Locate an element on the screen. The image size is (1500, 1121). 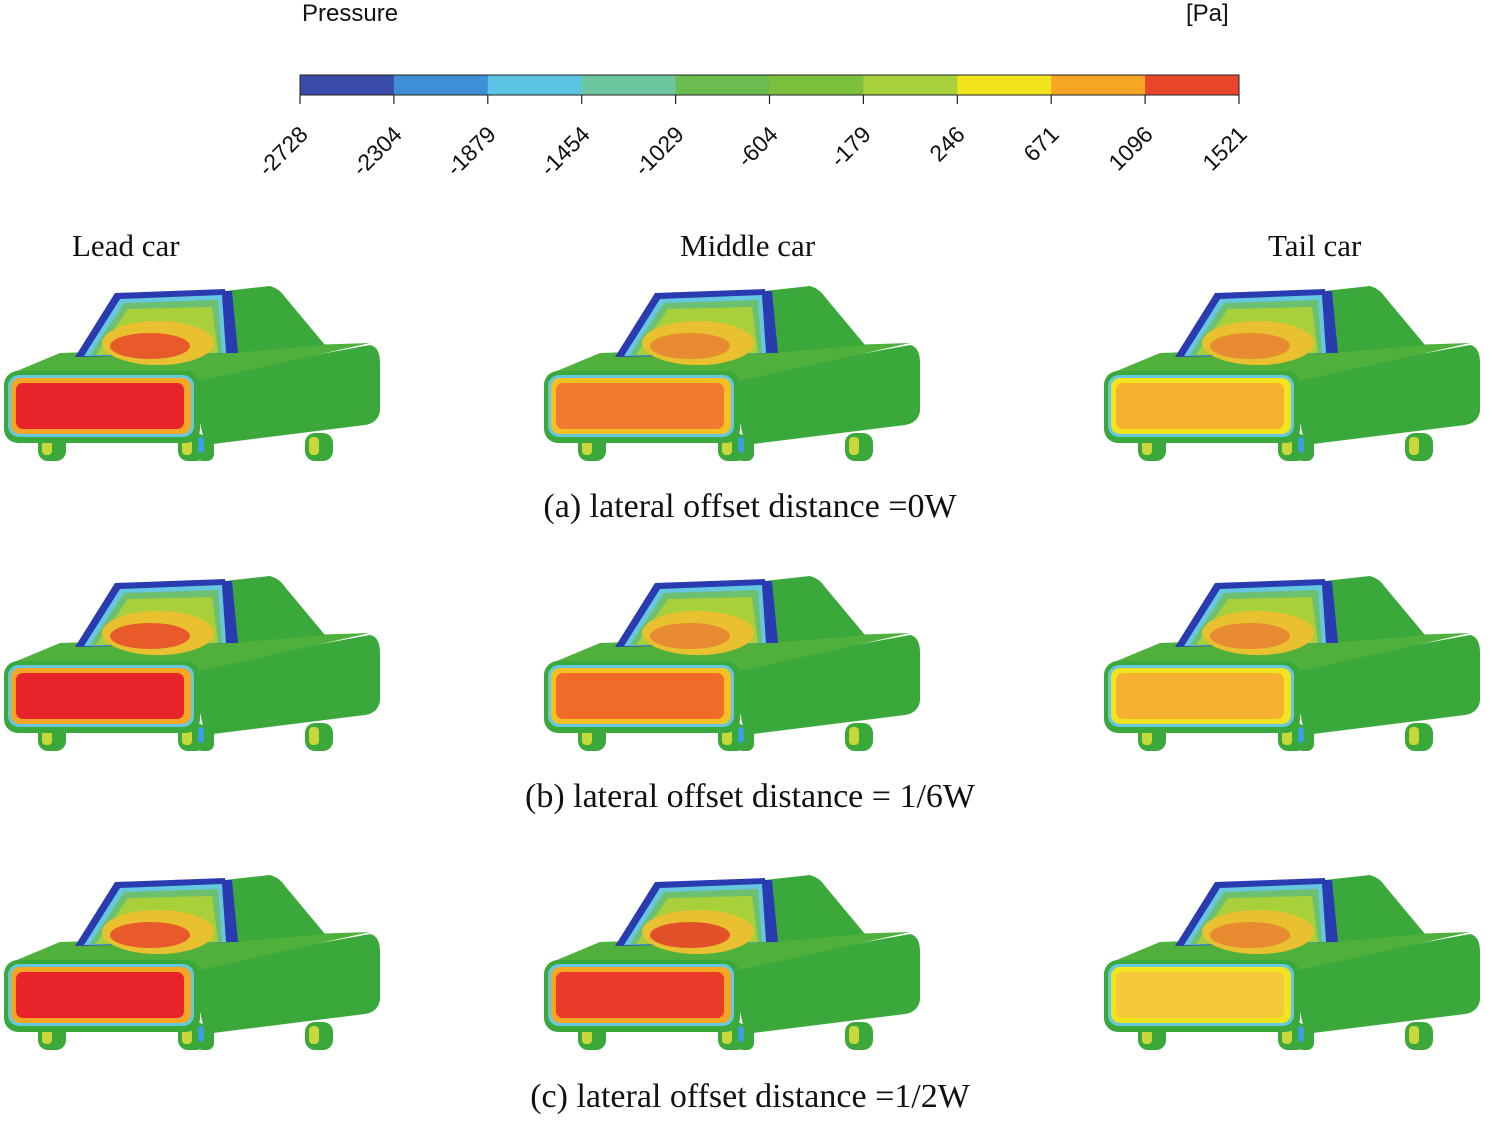
colorbar is located at coordinates (769, 89).